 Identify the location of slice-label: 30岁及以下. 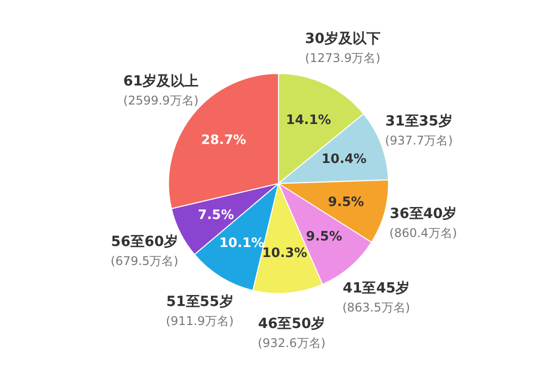
(342, 38).